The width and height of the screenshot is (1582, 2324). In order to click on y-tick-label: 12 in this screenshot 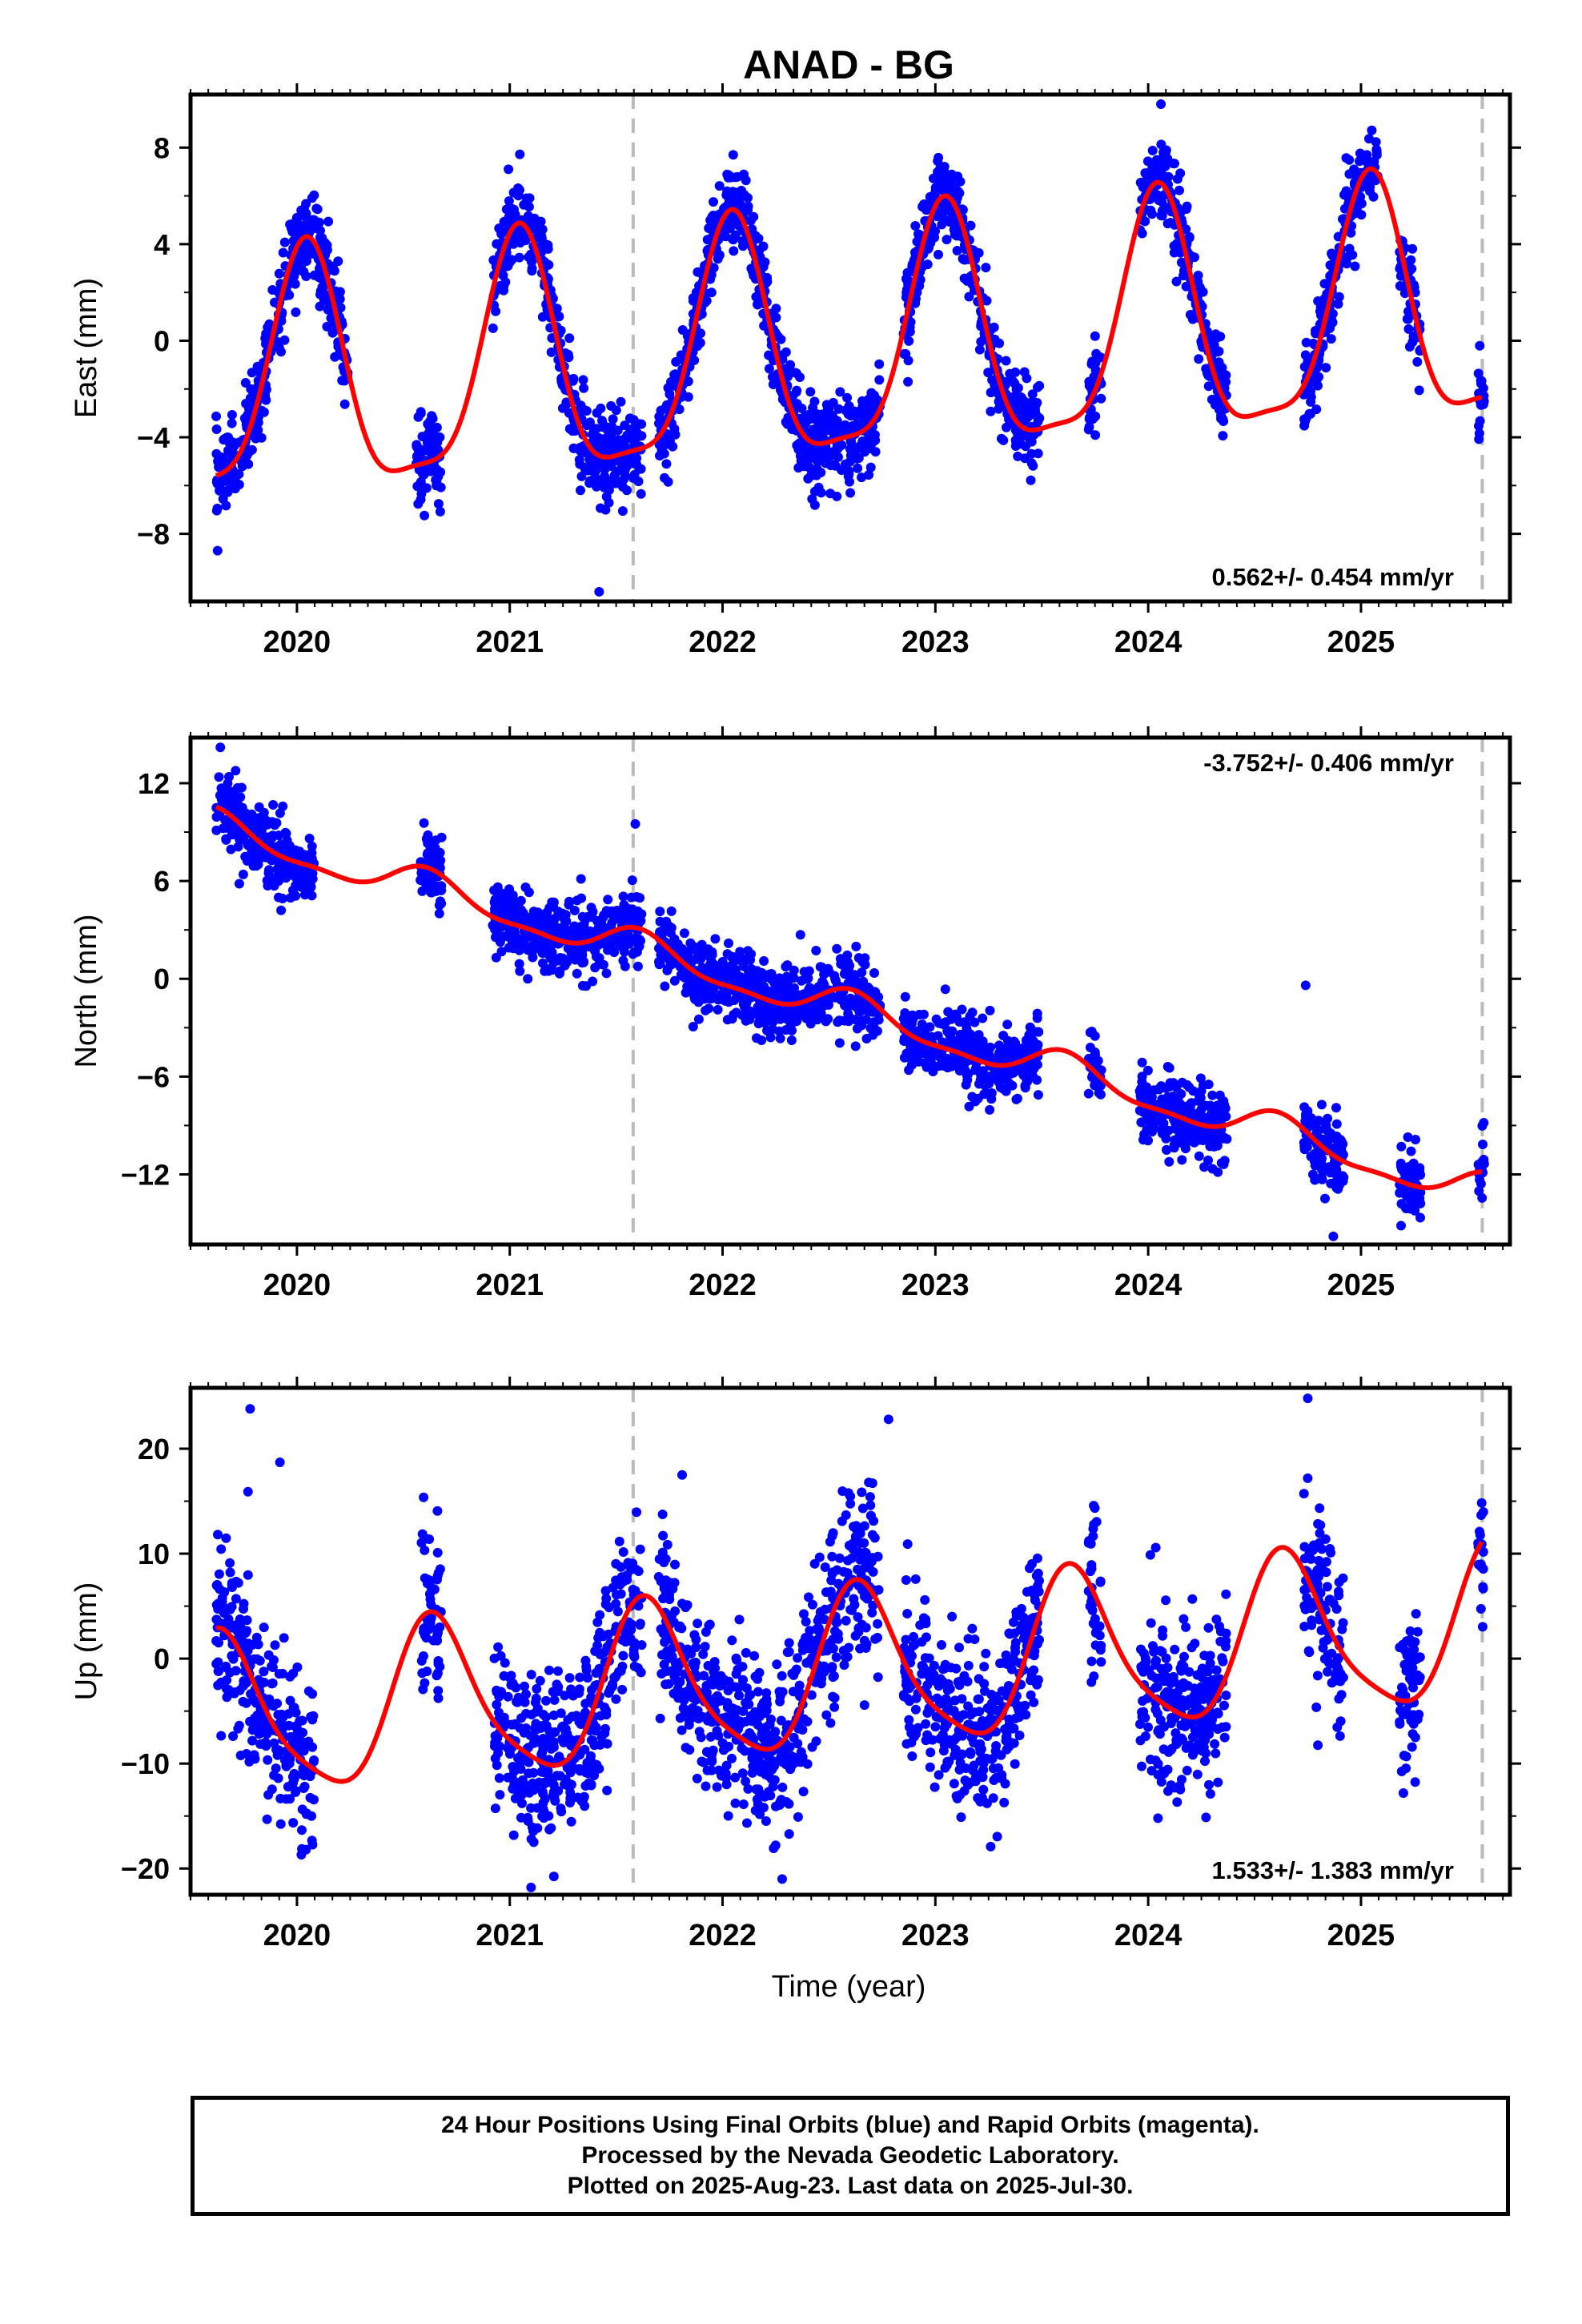, I will do `click(154, 783)`.